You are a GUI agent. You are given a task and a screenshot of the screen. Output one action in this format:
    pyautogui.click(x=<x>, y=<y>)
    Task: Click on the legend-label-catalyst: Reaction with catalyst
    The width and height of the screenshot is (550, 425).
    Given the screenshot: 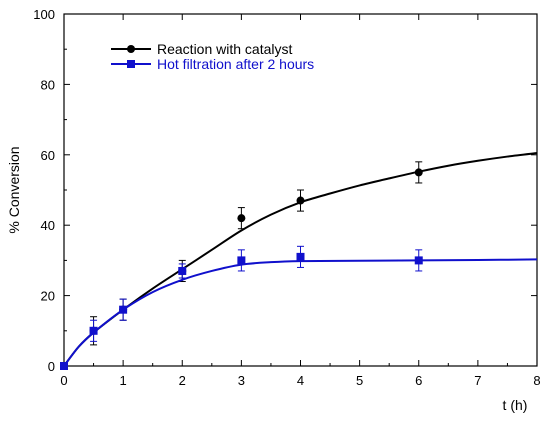 What is the action you would take?
    pyautogui.click(x=225, y=49)
    